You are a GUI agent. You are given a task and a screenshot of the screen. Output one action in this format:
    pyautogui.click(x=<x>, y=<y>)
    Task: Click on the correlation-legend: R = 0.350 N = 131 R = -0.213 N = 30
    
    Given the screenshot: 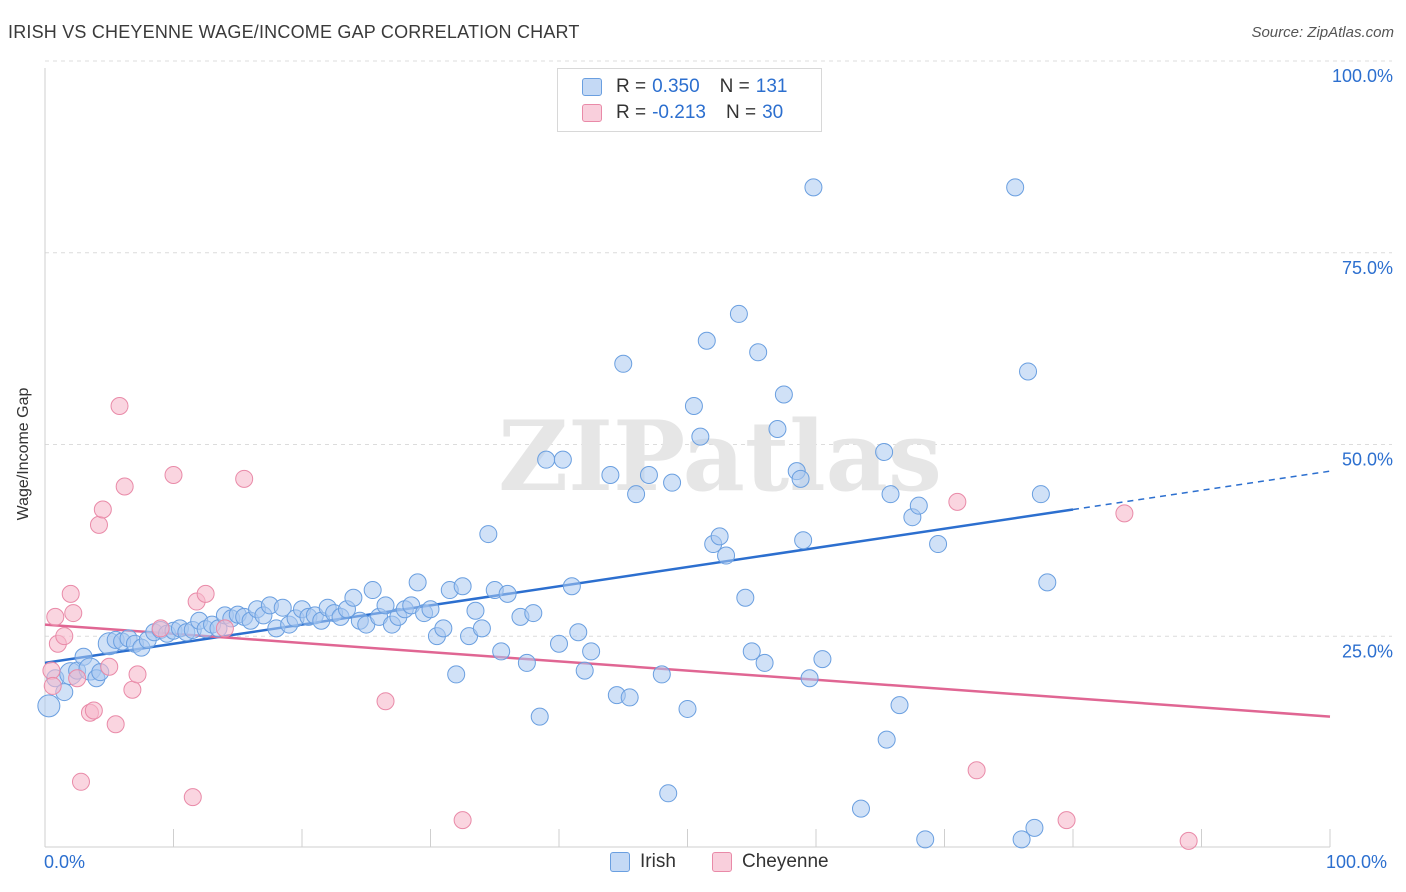 What is the action you would take?
    pyautogui.click(x=689, y=100)
    